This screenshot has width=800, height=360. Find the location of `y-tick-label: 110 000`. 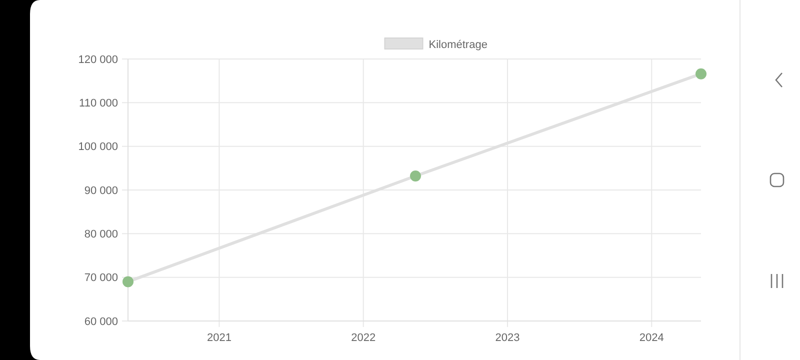

y-tick-label: 110 000 is located at coordinates (98, 104).